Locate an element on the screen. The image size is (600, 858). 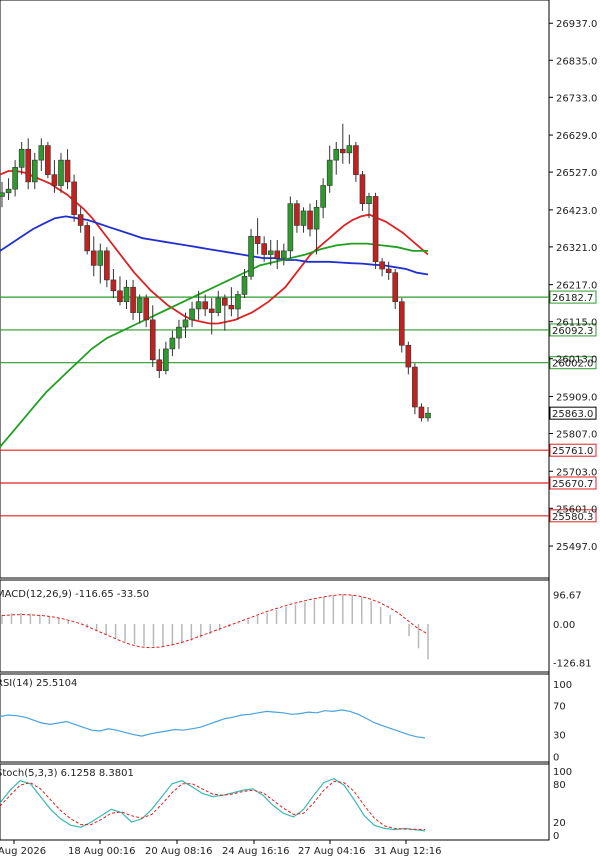
rsi-panel is located at coordinates (275, 718).